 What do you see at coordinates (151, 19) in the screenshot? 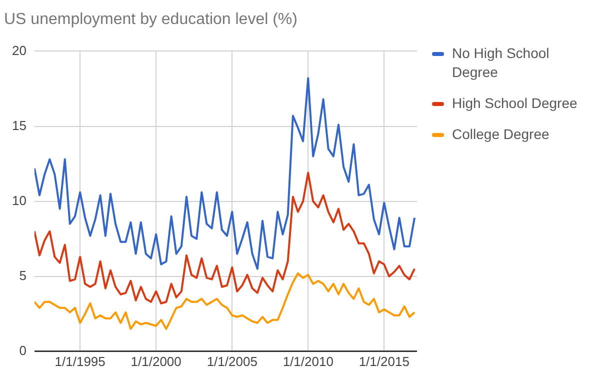
I see `chart-title: US unemployment by education level (%)` at bounding box center [151, 19].